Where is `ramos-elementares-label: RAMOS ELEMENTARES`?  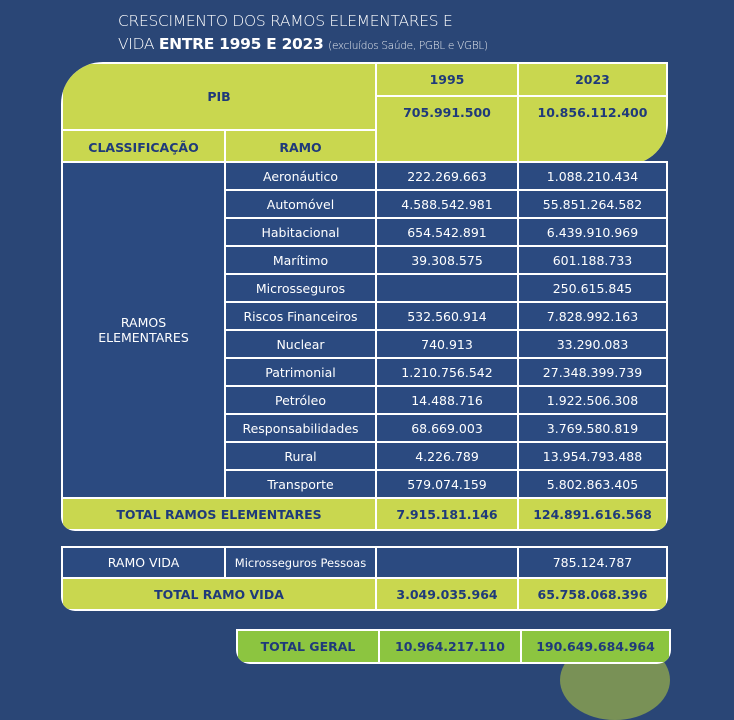 ramos-elementares-label: RAMOS ELEMENTARES is located at coordinates (143, 330).